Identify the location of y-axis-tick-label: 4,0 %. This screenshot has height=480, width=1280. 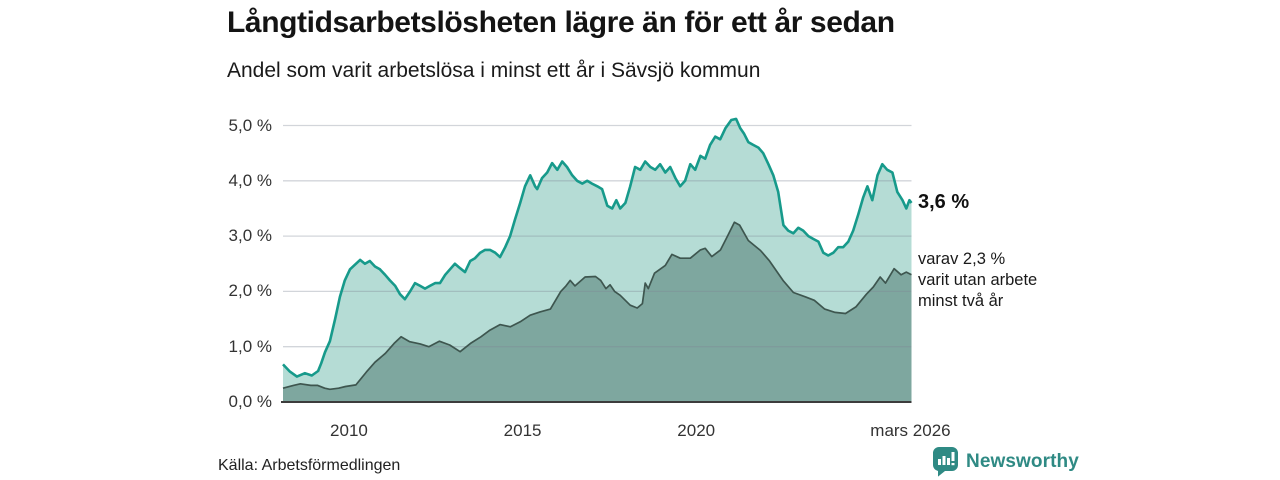
(250, 180).